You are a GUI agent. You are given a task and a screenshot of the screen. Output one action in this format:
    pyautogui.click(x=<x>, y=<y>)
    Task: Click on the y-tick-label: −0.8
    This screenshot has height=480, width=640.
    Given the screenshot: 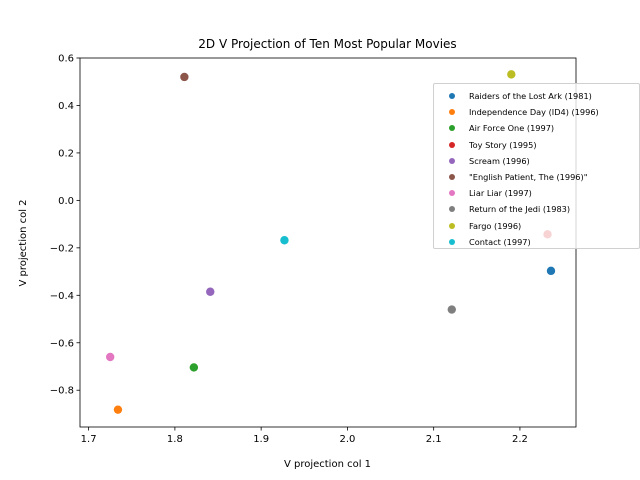 What is the action you would take?
    pyautogui.click(x=62, y=391)
    